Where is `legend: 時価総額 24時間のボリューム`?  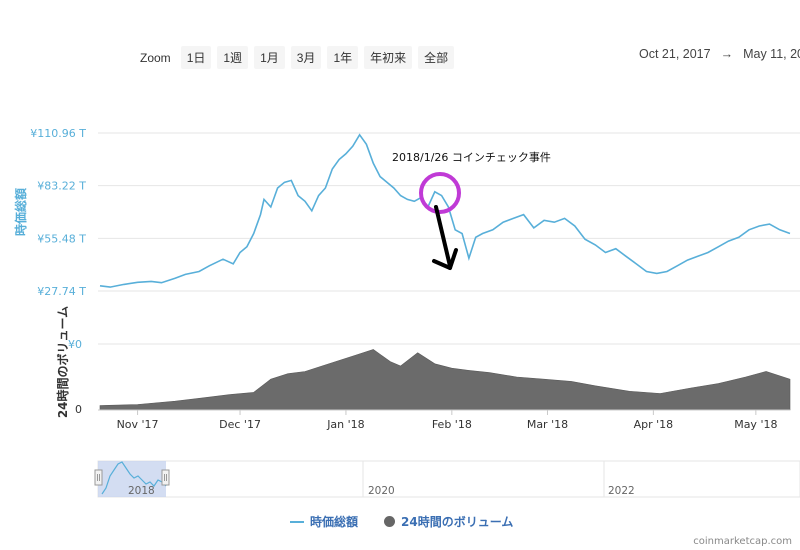
legend: 時価総額 24時間のボリューム is located at coordinates (401, 521).